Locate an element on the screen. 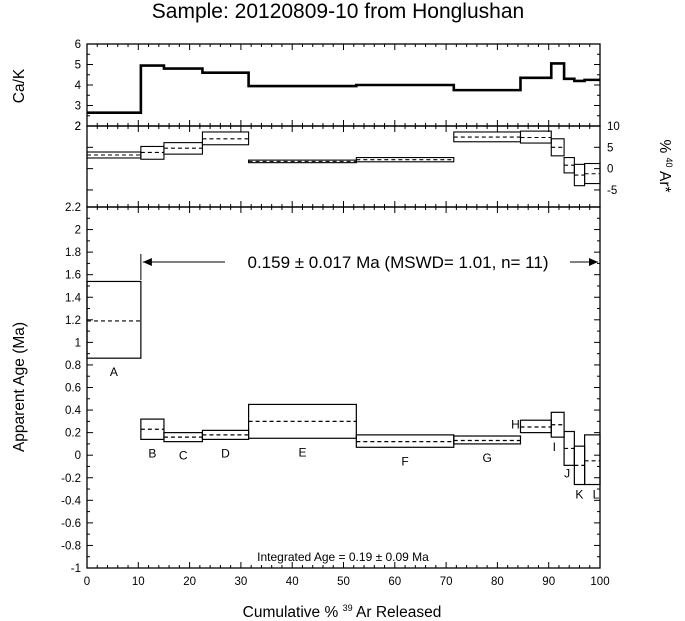  age-y-tick-label: -0.6 is located at coordinates (71, 524).